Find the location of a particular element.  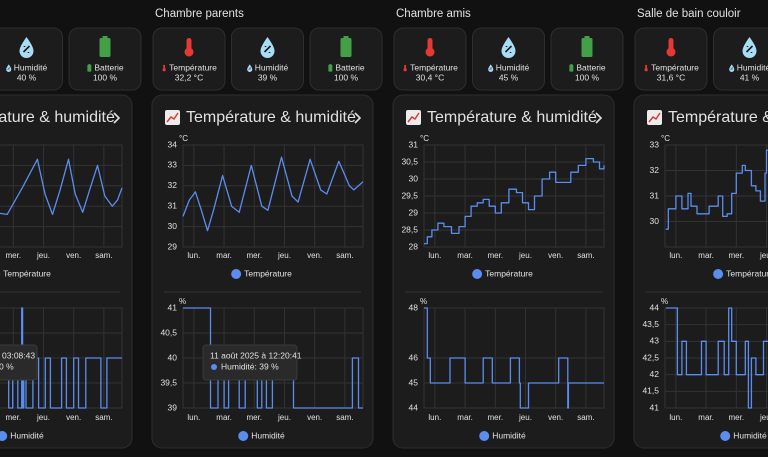

tile-value: 39 % is located at coordinates (268, 77).